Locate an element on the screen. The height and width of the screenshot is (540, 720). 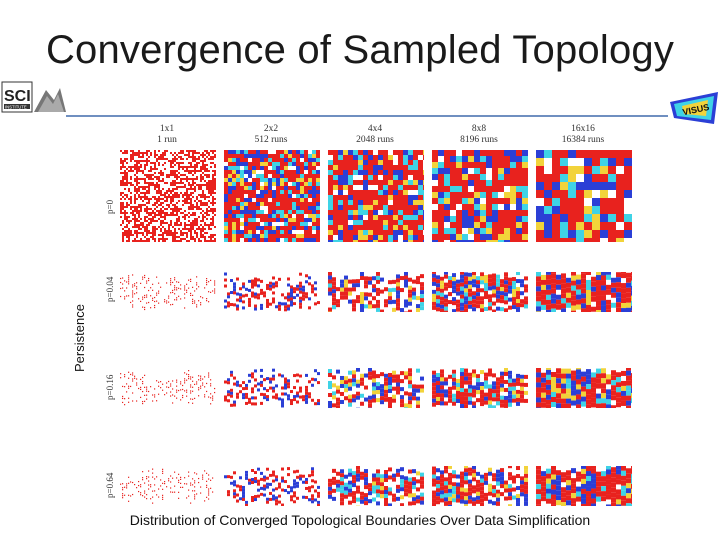
row-label: p=0 is located at coordinates (110, 206).